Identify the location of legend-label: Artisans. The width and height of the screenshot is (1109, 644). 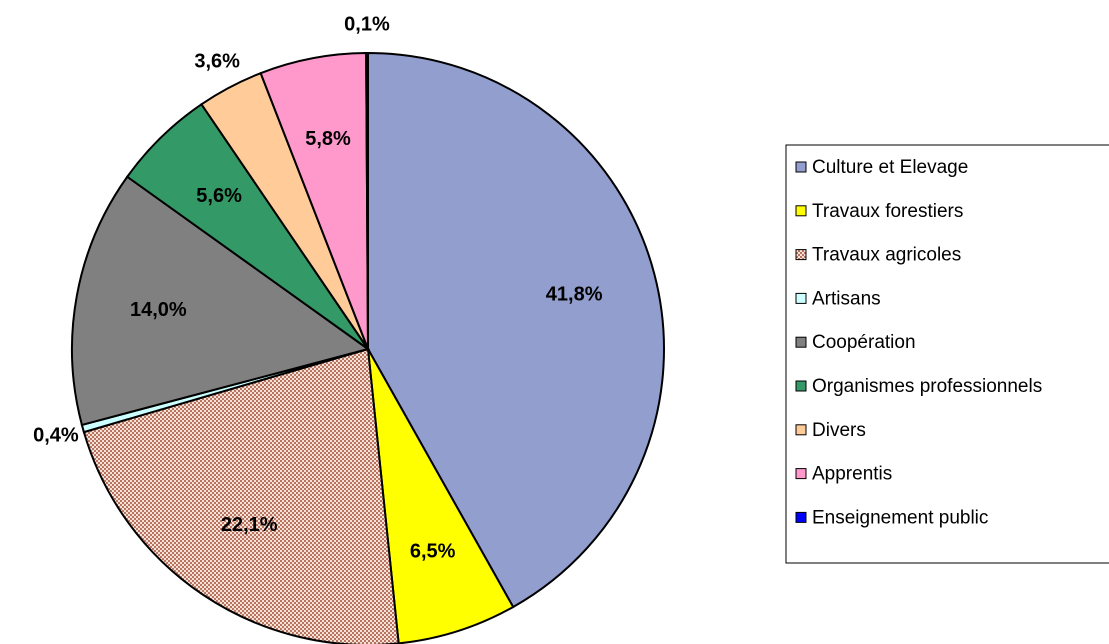
(846, 298).